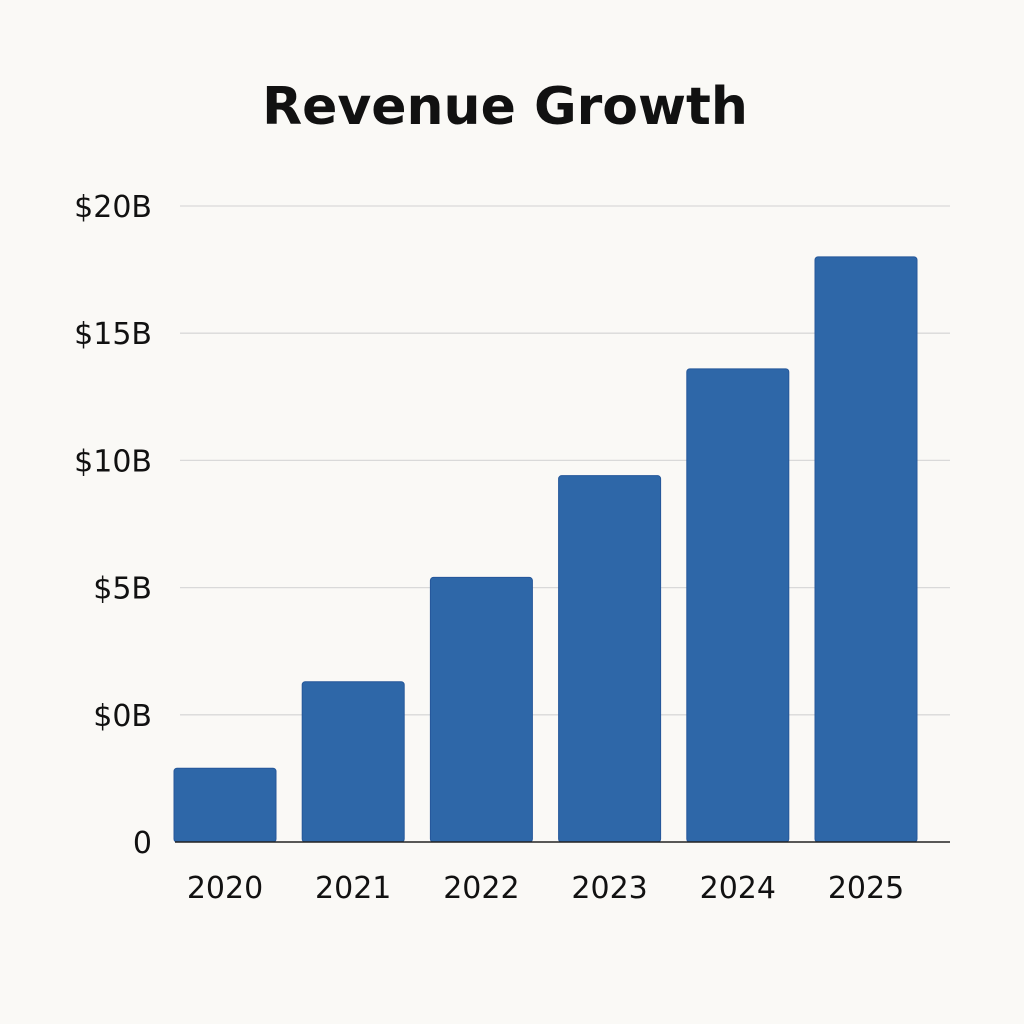 Image resolution: width=1024 pixels, height=1024 pixels. Describe the element at coordinates (610, 659) in the screenshot. I see `bar-2023` at that location.